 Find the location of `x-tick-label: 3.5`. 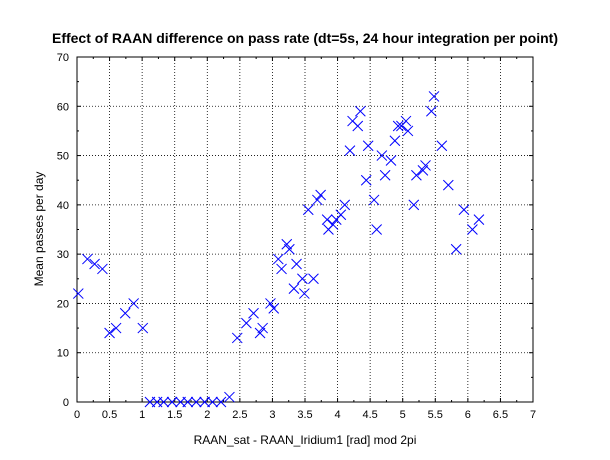

x-tick-label: 3.5 is located at coordinates (304, 415).